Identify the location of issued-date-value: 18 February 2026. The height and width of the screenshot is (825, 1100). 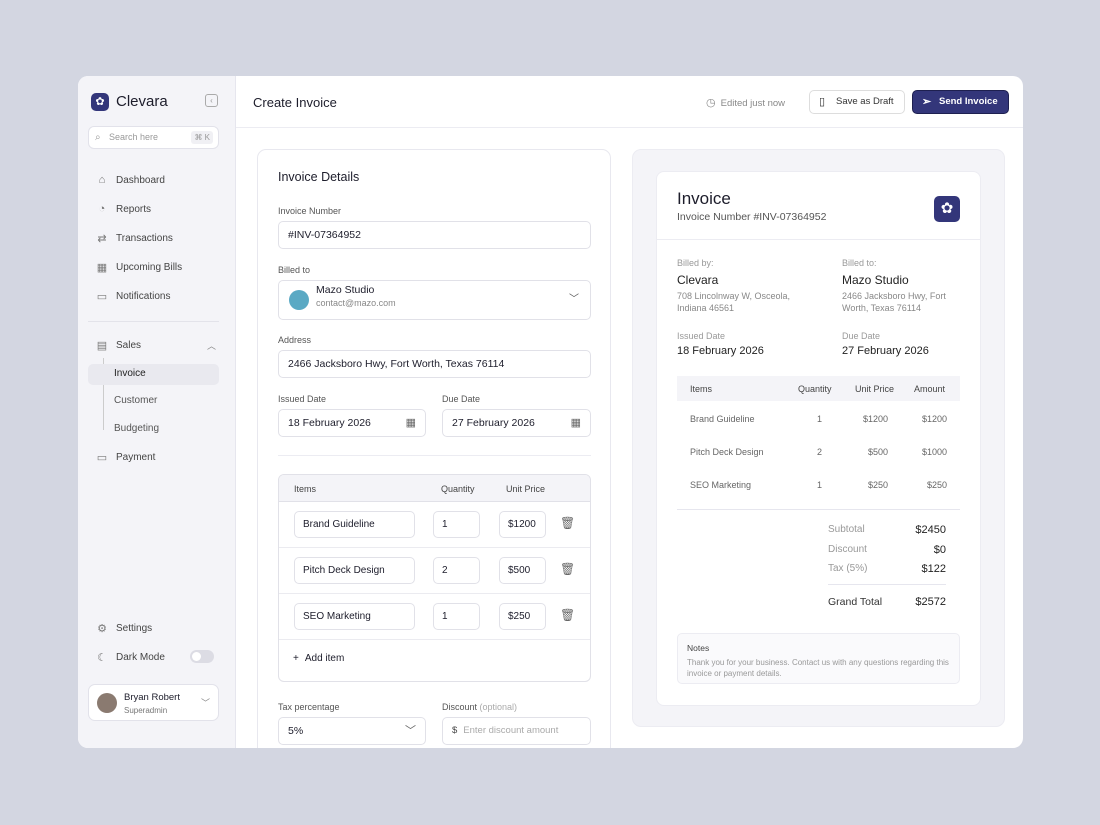
(329, 423).